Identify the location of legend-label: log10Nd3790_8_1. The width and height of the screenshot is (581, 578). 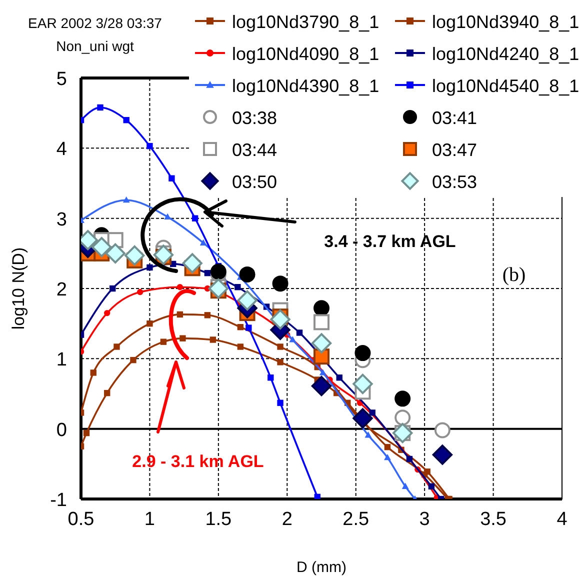
(306, 22).